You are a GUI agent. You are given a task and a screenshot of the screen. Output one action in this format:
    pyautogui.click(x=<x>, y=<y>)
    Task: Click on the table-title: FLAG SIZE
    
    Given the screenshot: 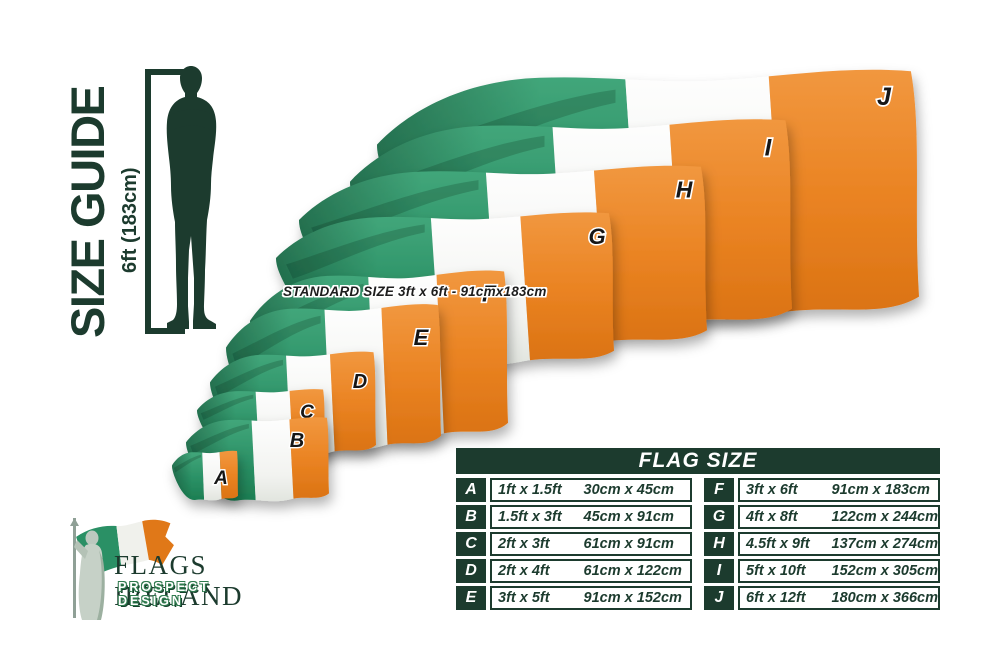 What is the action you would take?
    pyautogui.click(x=698, y=461)
    